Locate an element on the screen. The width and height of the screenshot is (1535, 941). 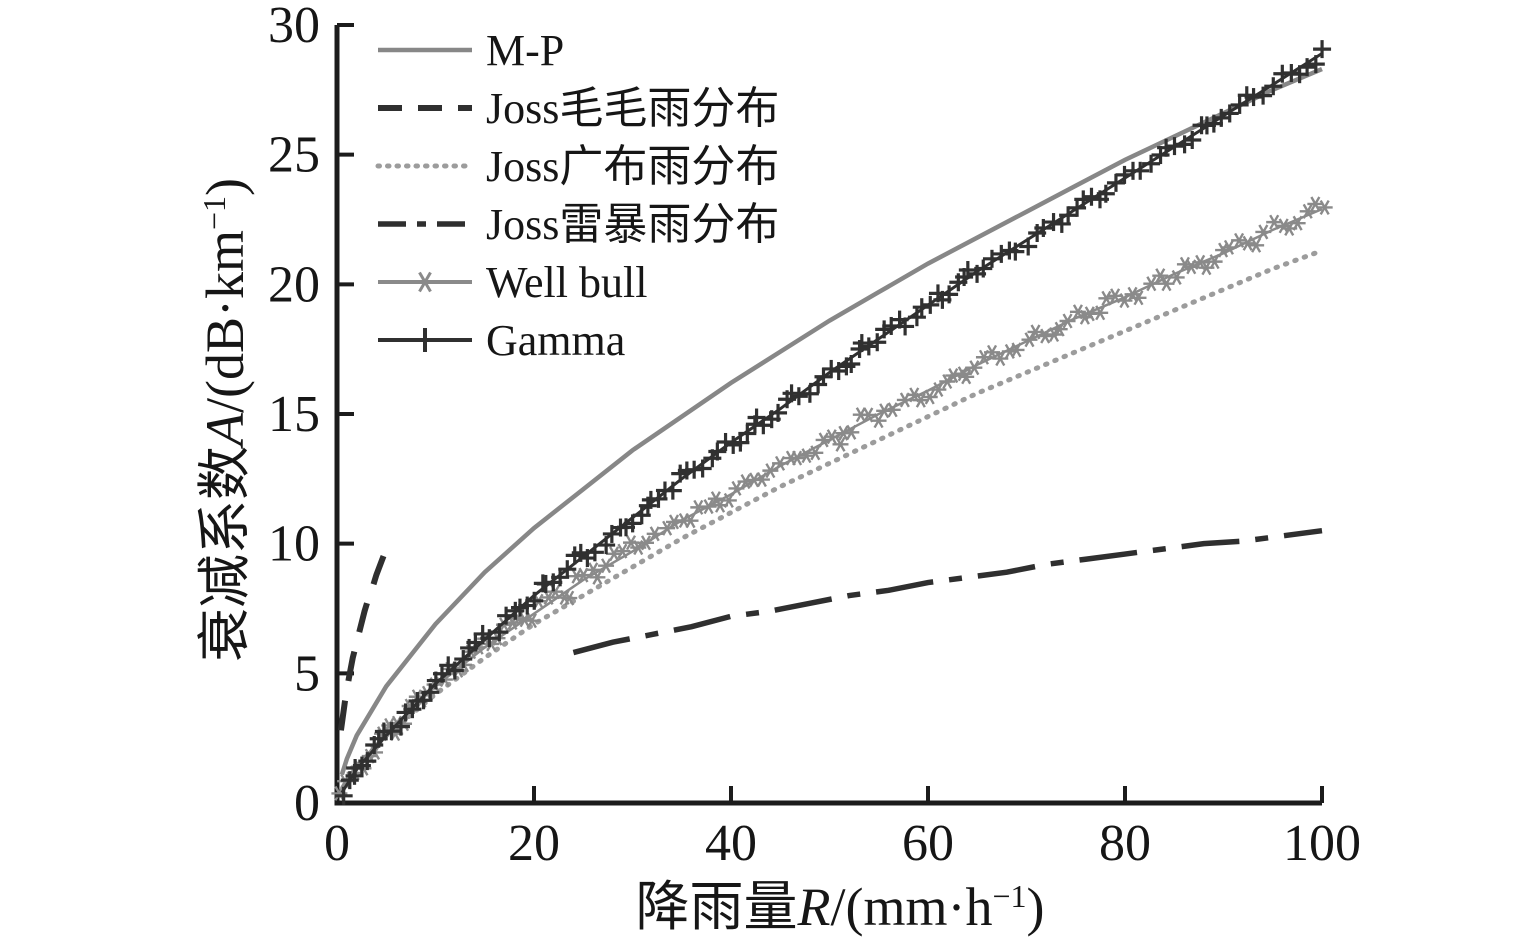
x-label-unit-close: ) is located at coordinates (1036, 907).